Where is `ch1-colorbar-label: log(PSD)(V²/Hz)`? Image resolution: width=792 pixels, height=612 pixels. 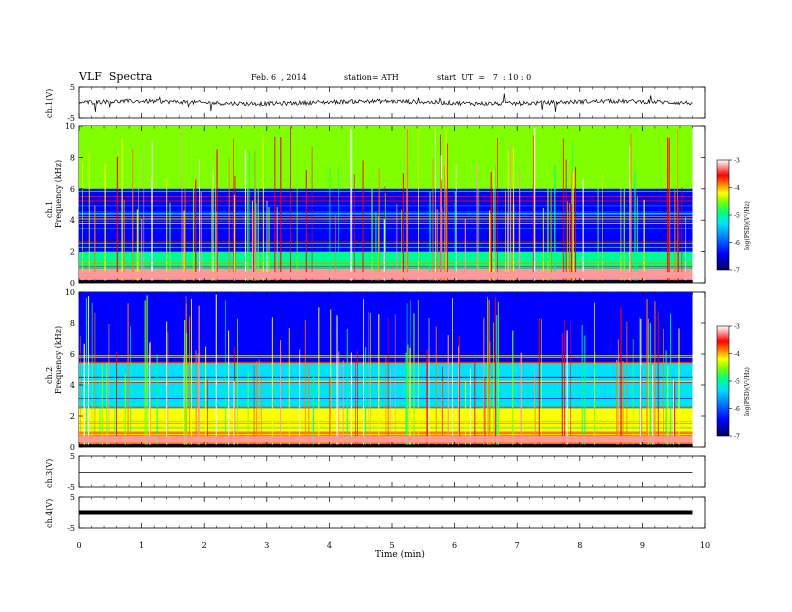 ch1-colorbar-label: log(PSD)(V²/Hz) is located at coordinates (747, 225).